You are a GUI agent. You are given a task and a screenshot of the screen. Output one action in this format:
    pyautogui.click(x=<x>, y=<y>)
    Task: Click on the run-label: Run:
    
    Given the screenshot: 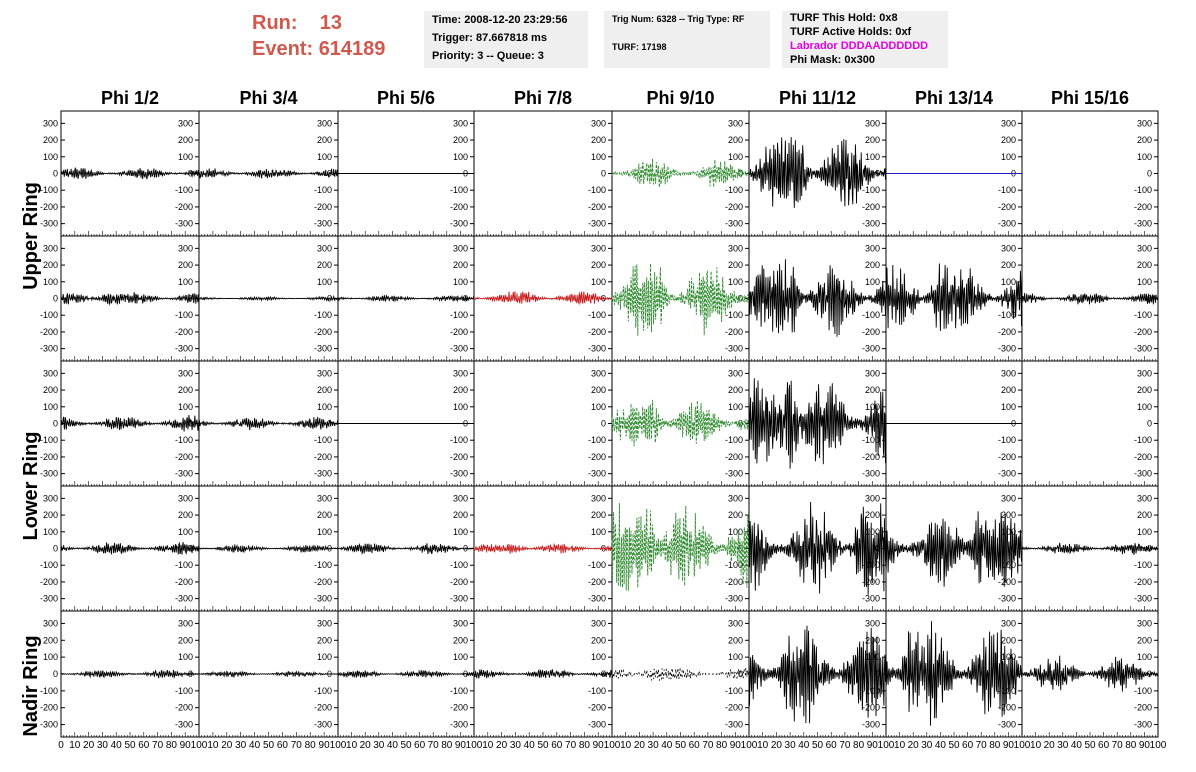 What is the action you would take?
    pyautogui.click(x=275, y=23)
    